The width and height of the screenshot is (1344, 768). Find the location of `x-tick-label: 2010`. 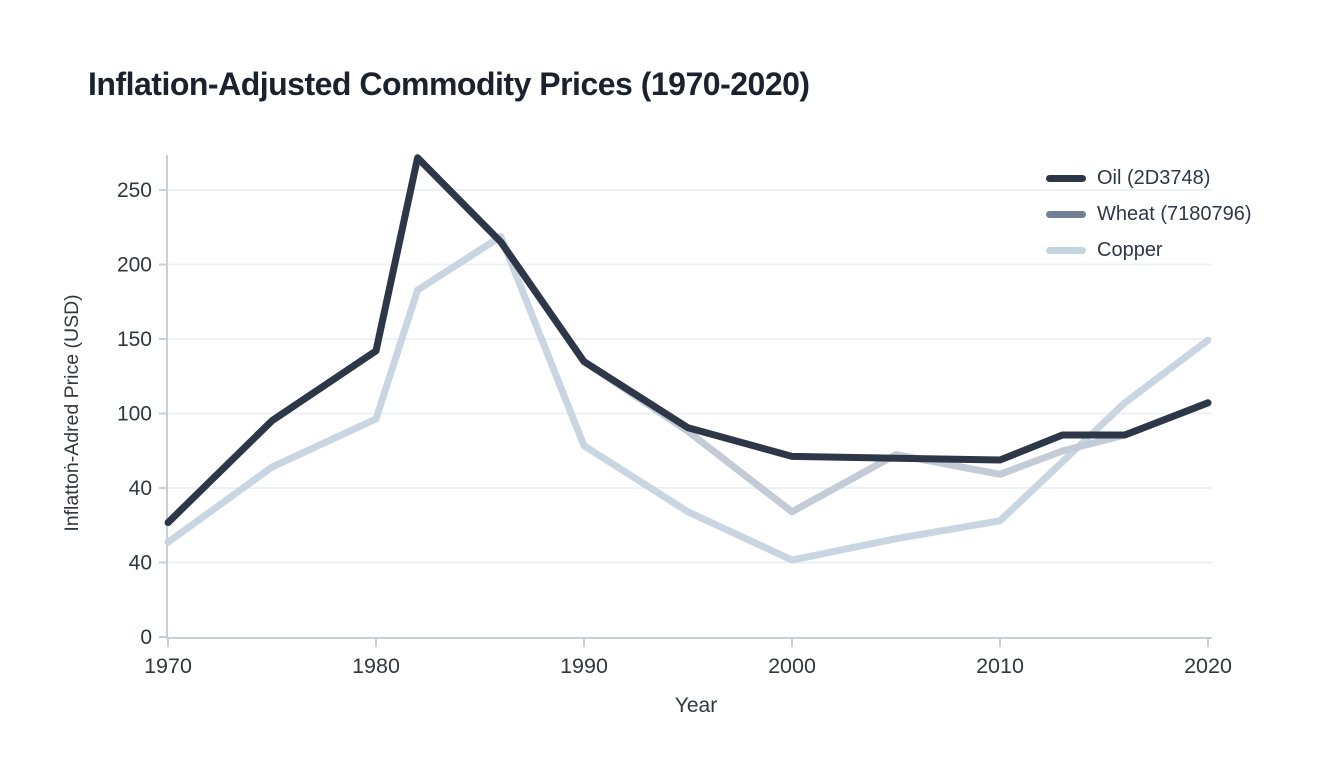

x-tick-label: 2010 is located at coordinates (1000, 666).